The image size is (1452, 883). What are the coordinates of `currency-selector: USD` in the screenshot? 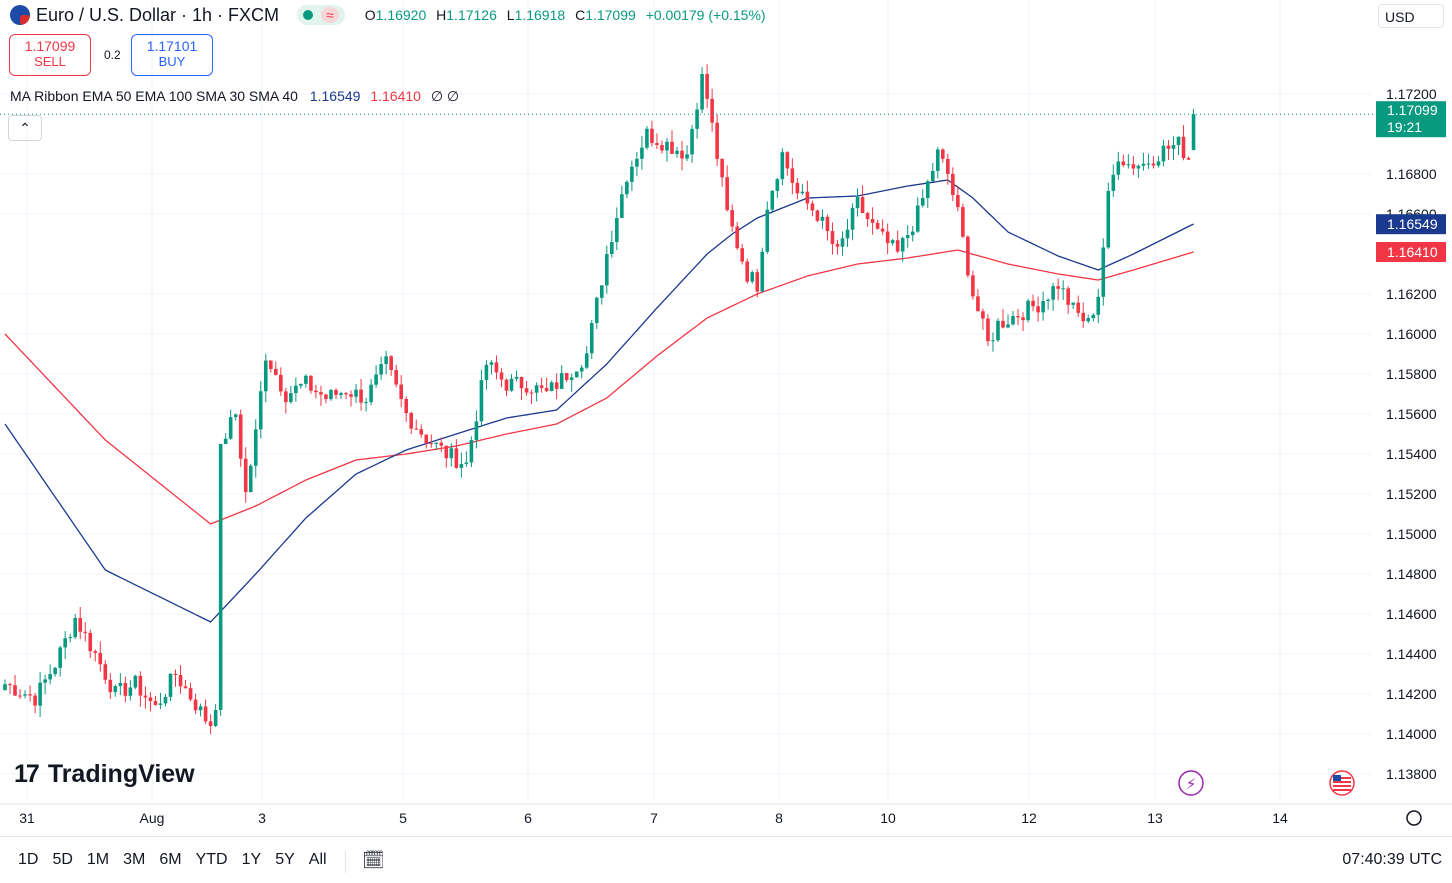 It's located at (1411, 16).